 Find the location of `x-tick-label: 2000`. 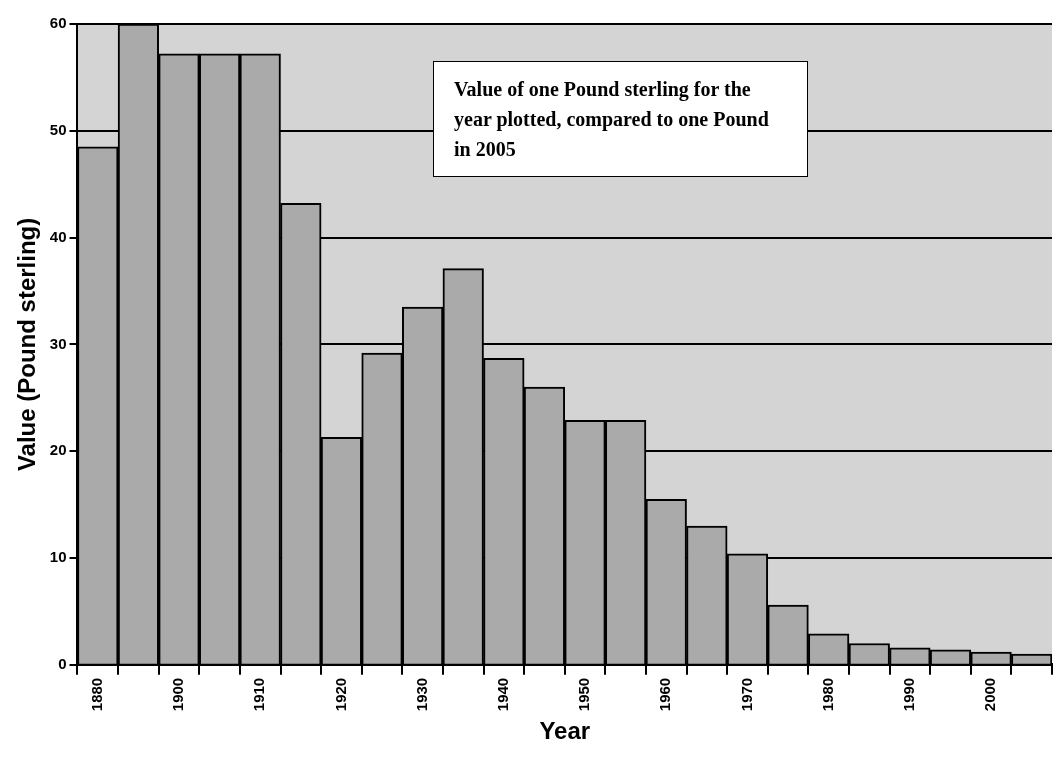

x-tick-label: 2000 is located at coordinates (990, 694).